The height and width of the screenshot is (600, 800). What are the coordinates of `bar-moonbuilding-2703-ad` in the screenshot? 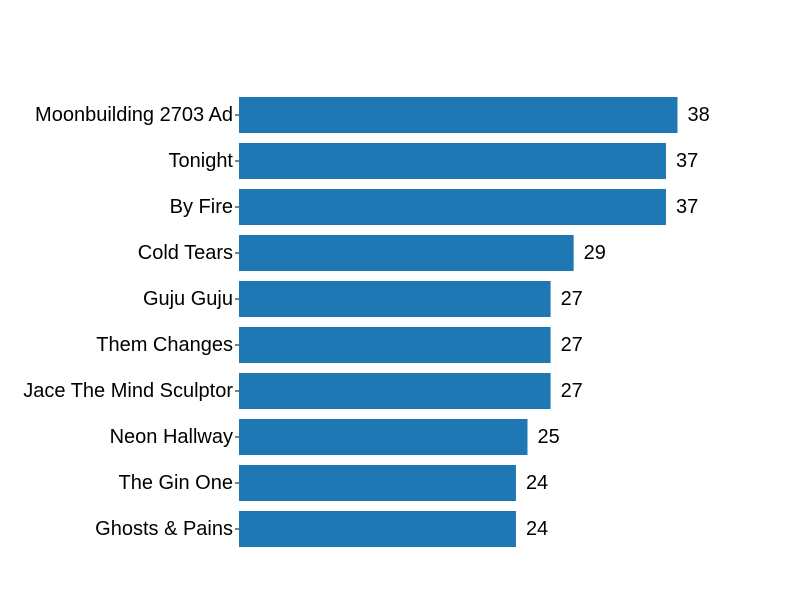 It's located at (458, 115).